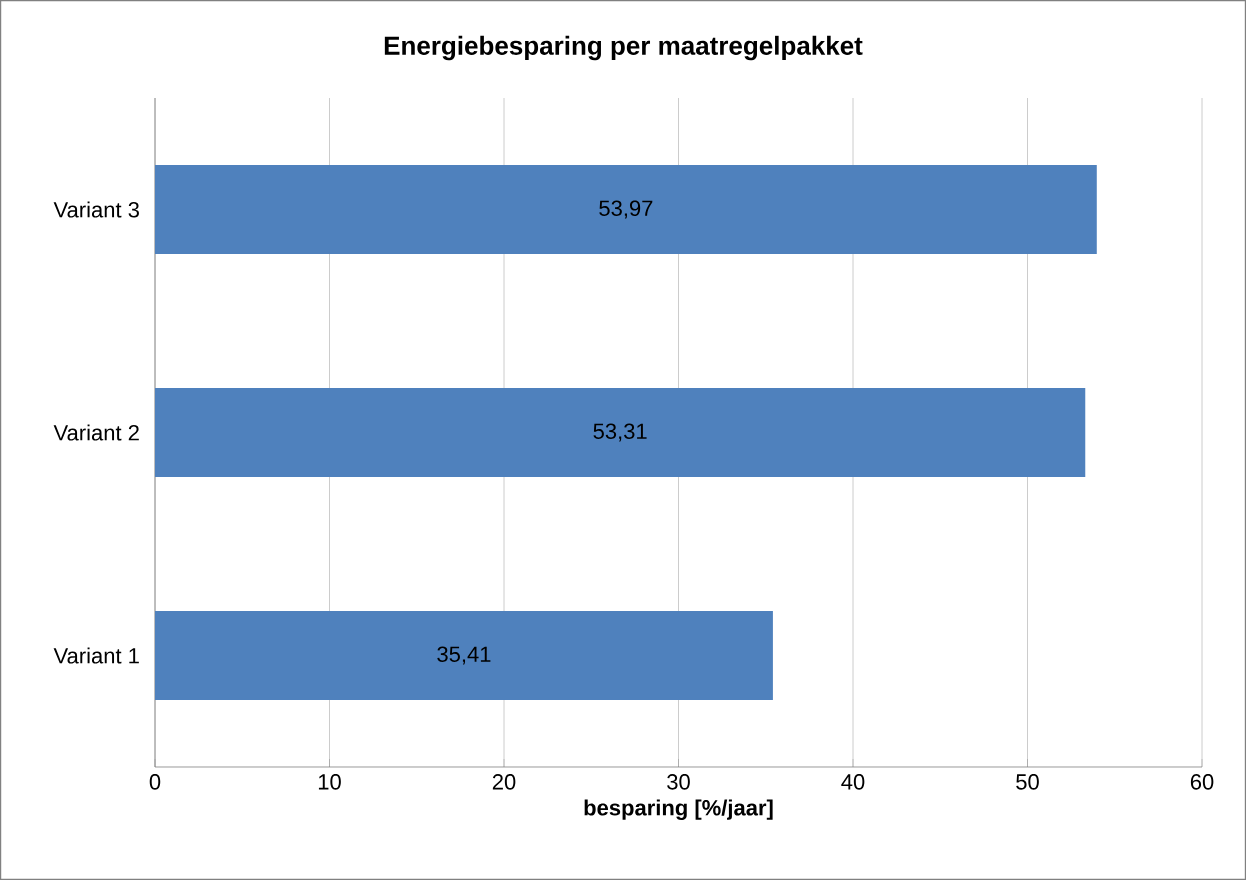 The width and height of the screenshot is (1246, 880). What do you see at coordinates (678, 782) in the screenshot?
I see `x-tick-label: 30` at bounding box center [678, 782].